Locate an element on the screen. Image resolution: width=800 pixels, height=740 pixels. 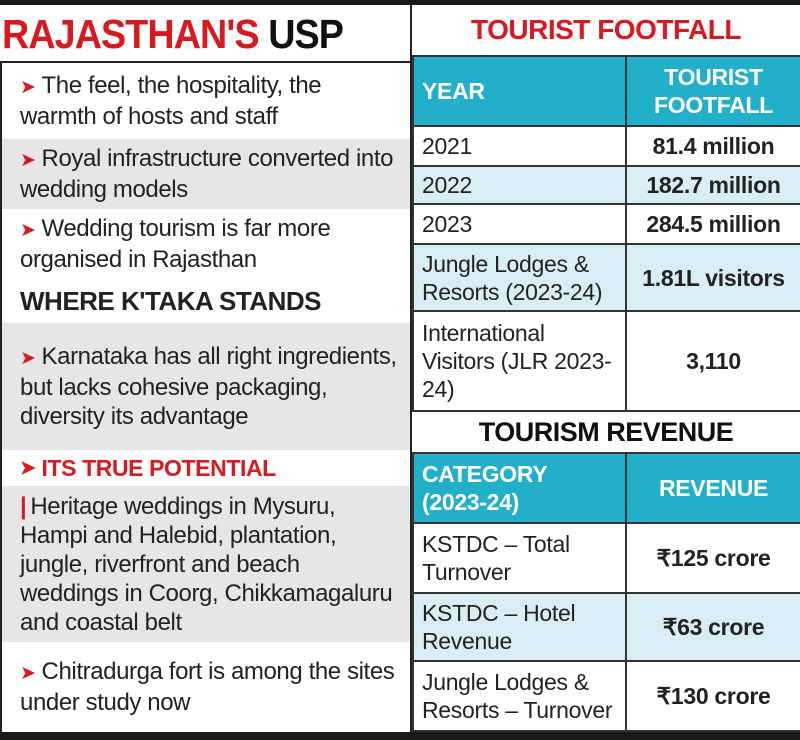
table-row: KSTDC – Total Turnover ₹125 crore is located at coordinates (606, 558).